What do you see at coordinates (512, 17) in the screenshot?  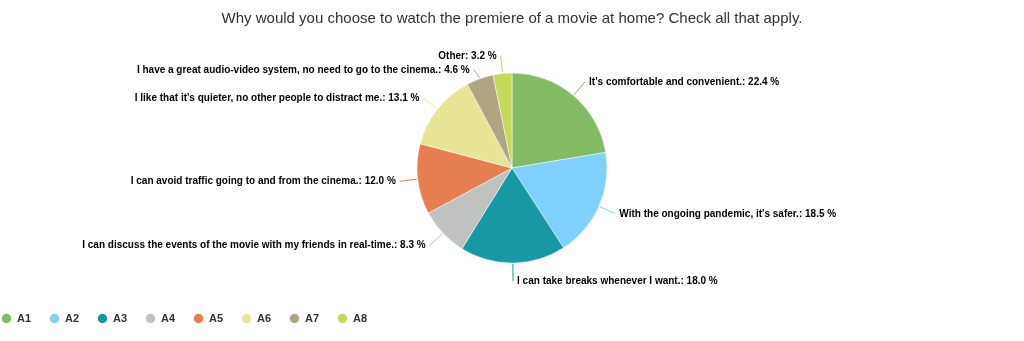 I see `chart-title: Why would you choose to watch the premiere of a movie at home? Check all that apply.` at bounding box center [512, 17].